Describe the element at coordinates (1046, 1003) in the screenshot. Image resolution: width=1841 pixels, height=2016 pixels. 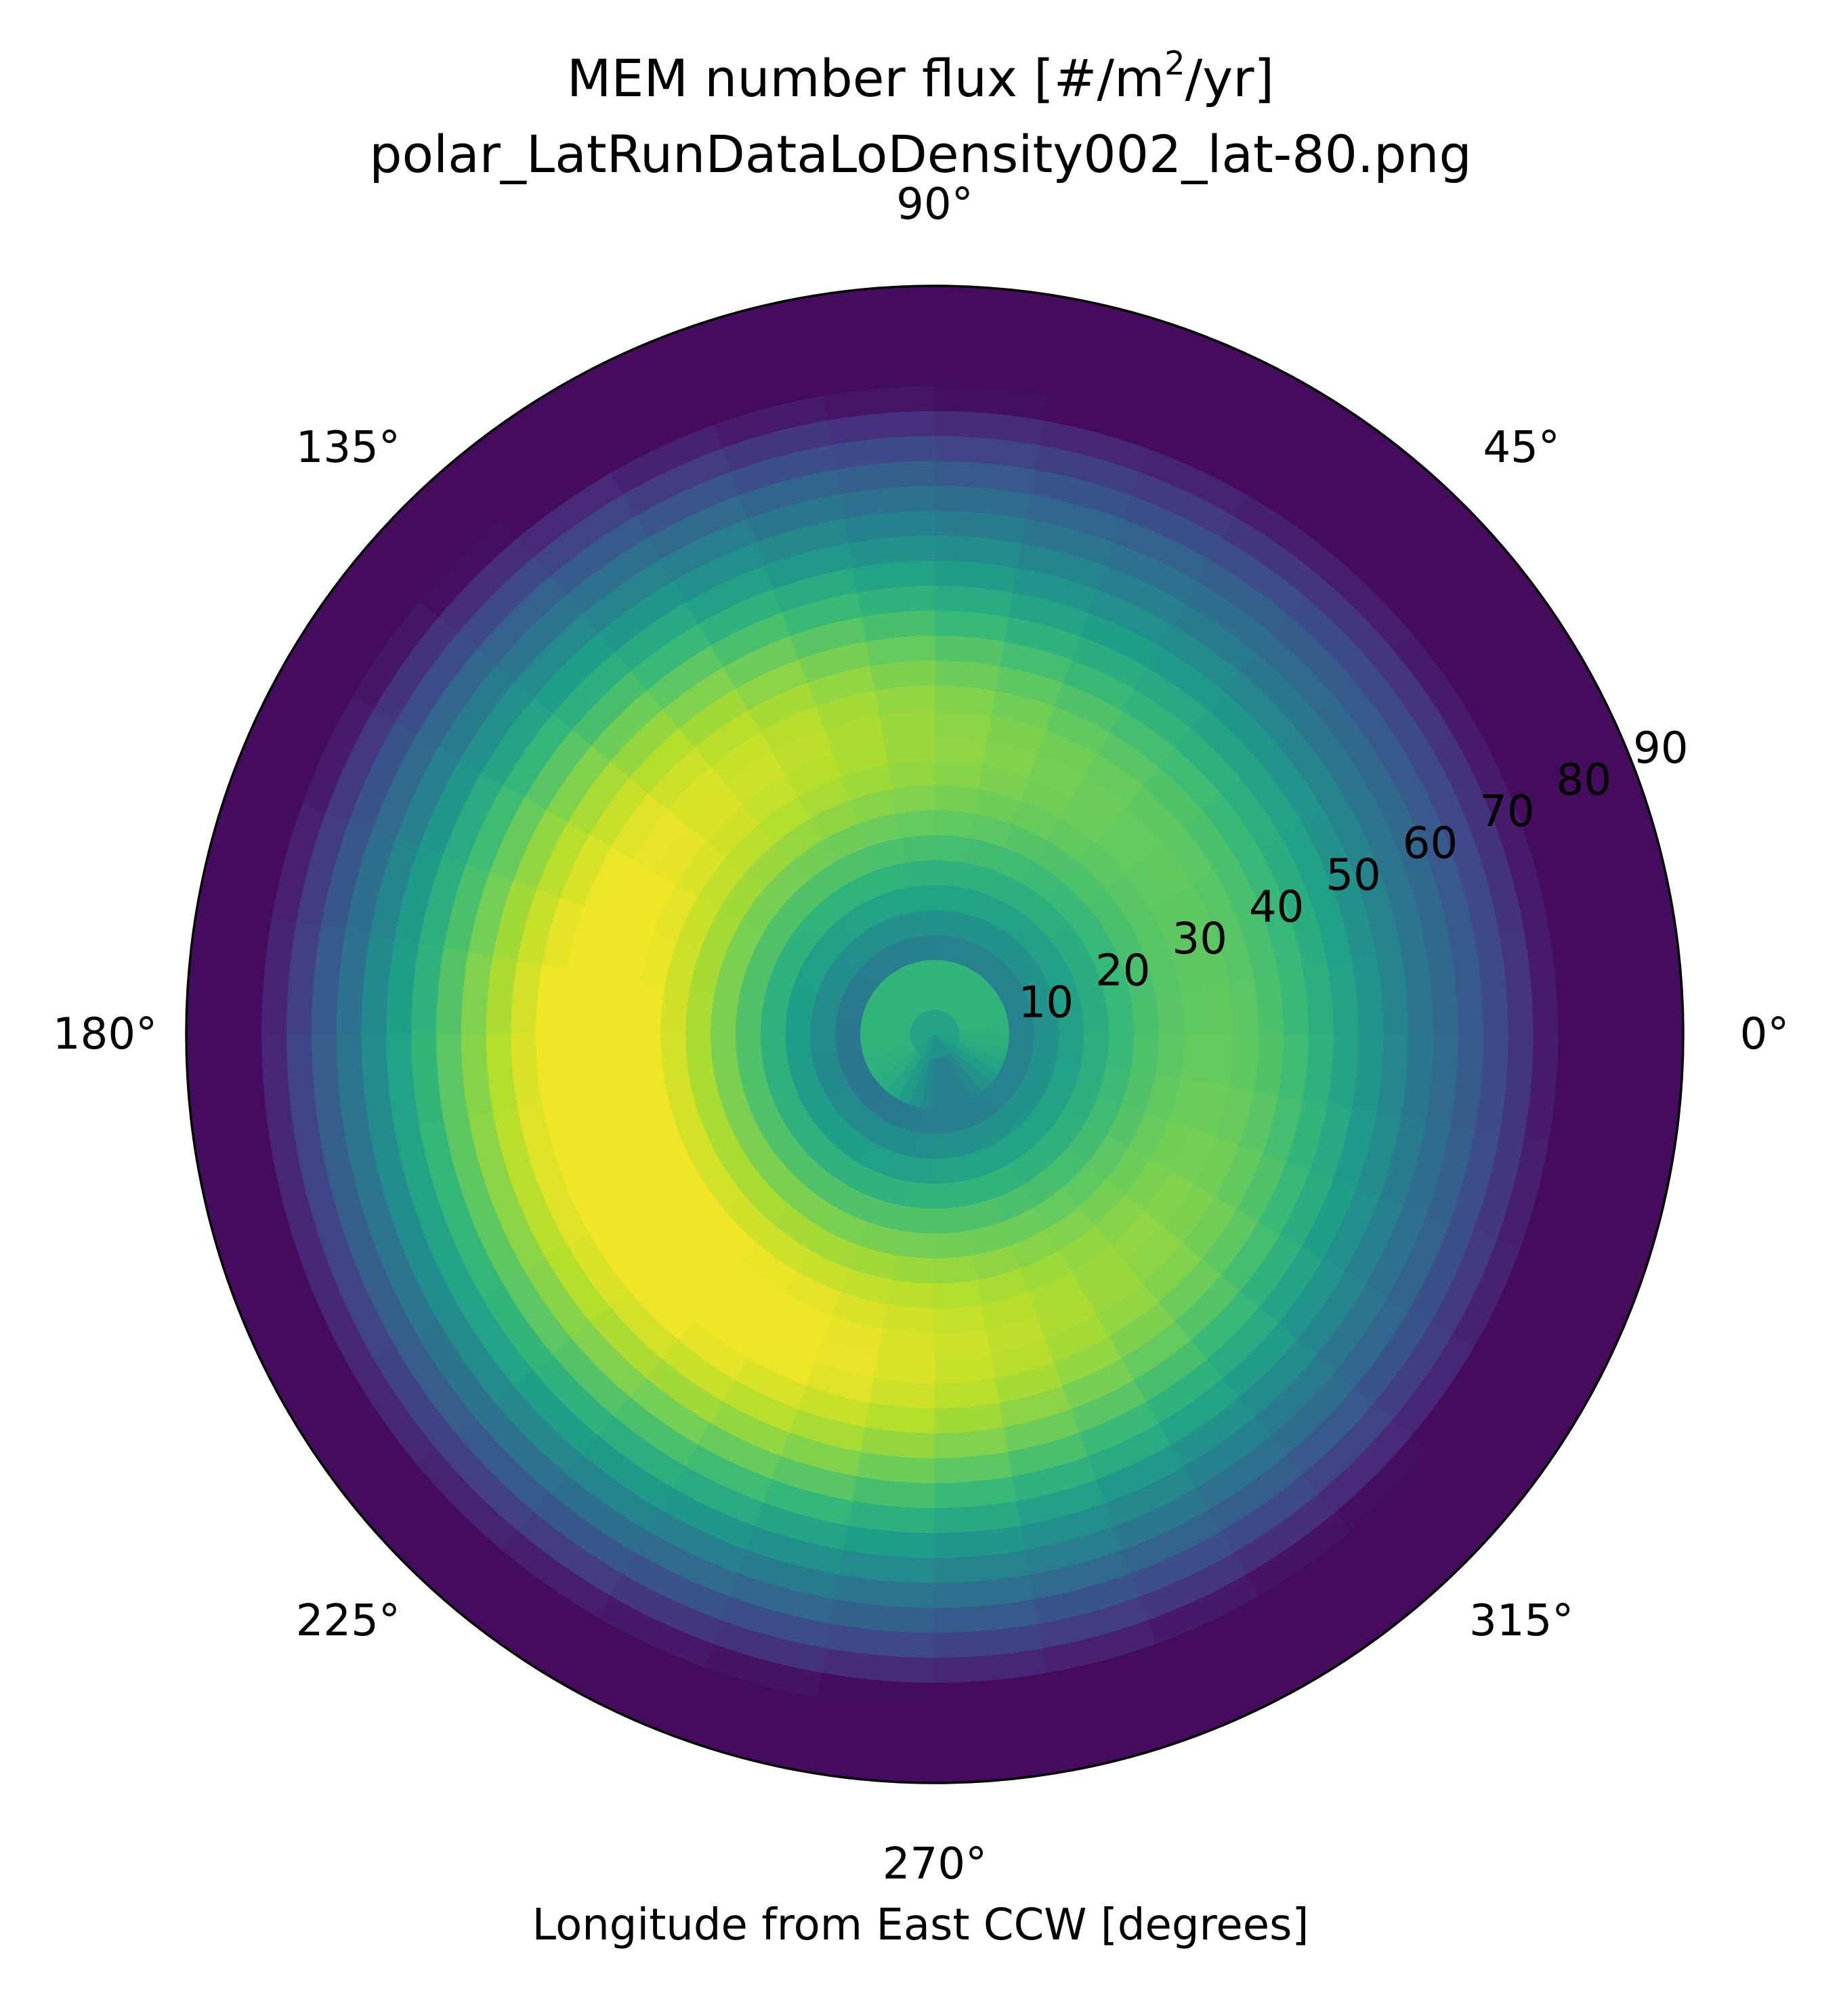
I see `radial-tick-label: 10` at that location.